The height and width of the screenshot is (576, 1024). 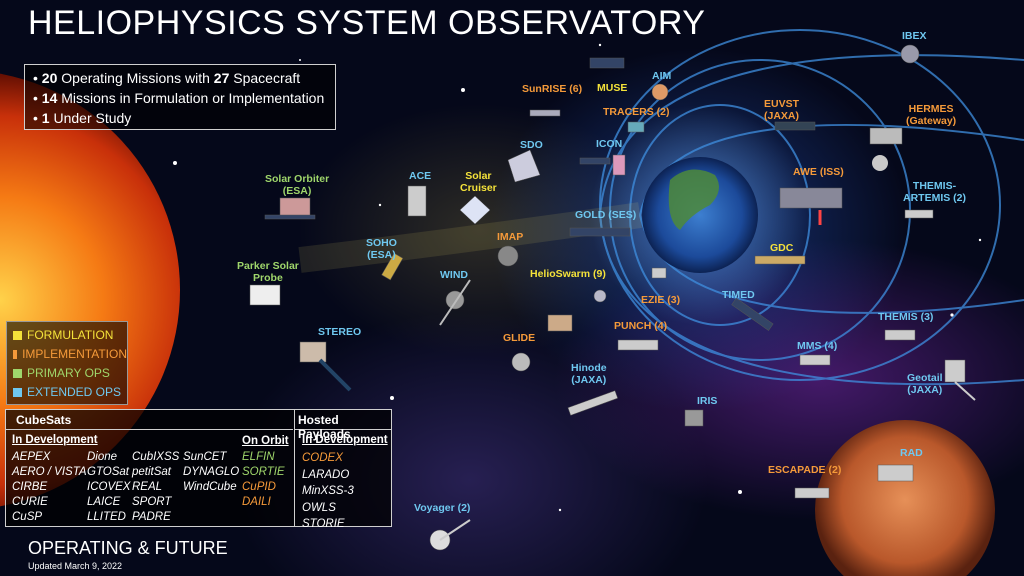 I want to click on label-gold: GOLD (SES), so click(x=606, y=215).